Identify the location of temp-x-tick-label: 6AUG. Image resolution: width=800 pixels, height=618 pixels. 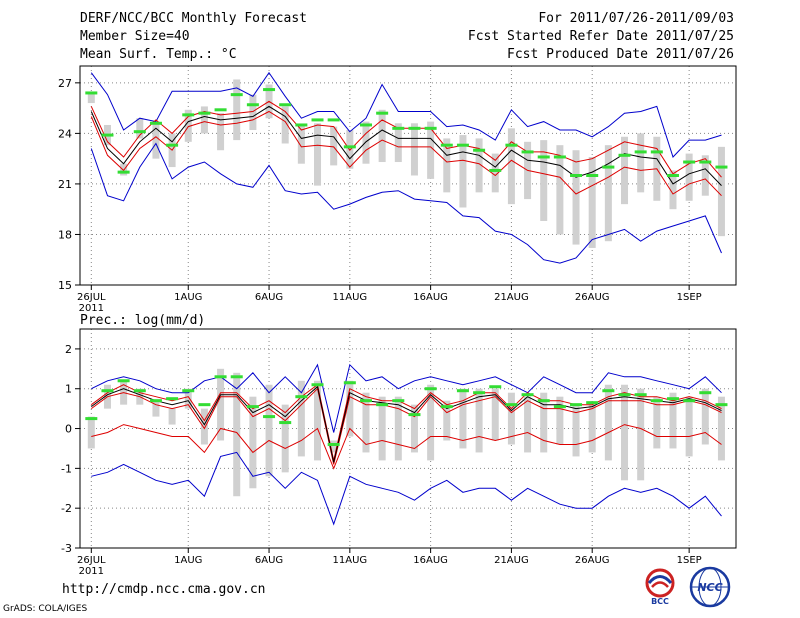
(269, 297).